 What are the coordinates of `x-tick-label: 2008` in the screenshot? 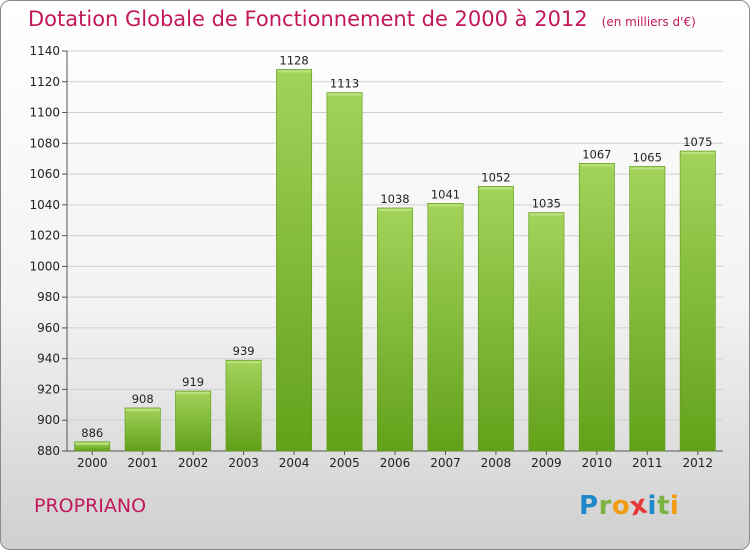 It's located at (496, 463).